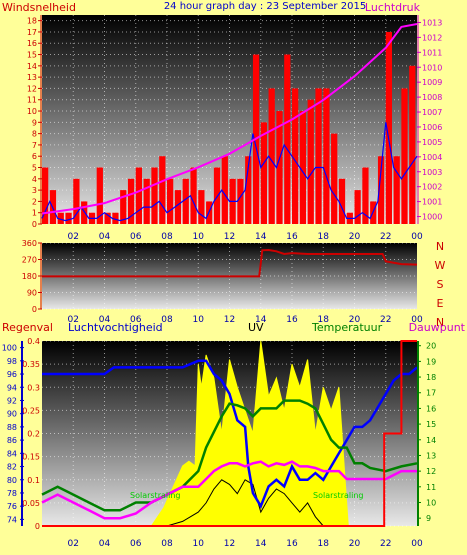  I want to click on temperature-header: Temperatuur, so click(347, 327).